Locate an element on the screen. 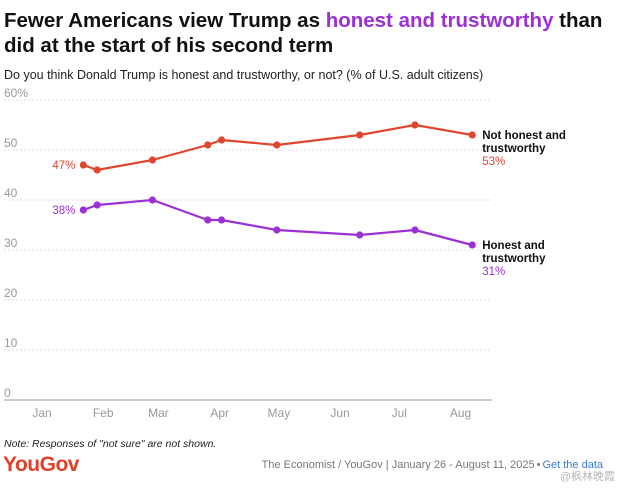  y-tick-label: 20 is located at coordinates (11, 293).